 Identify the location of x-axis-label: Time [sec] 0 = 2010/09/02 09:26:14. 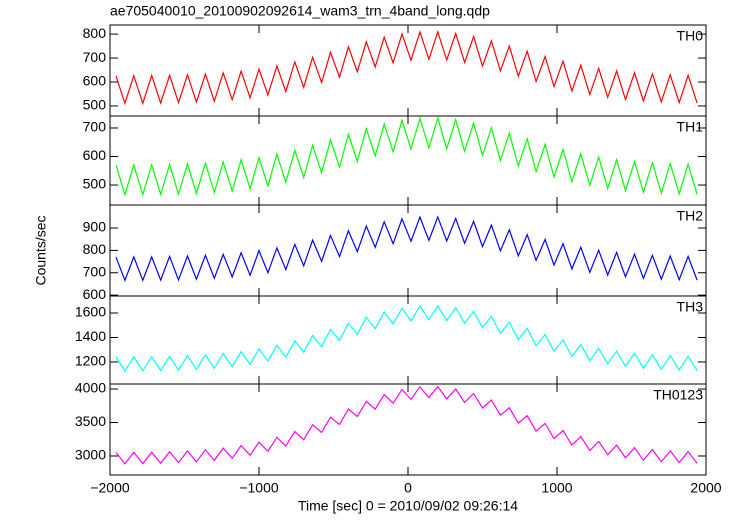
(408, 506).